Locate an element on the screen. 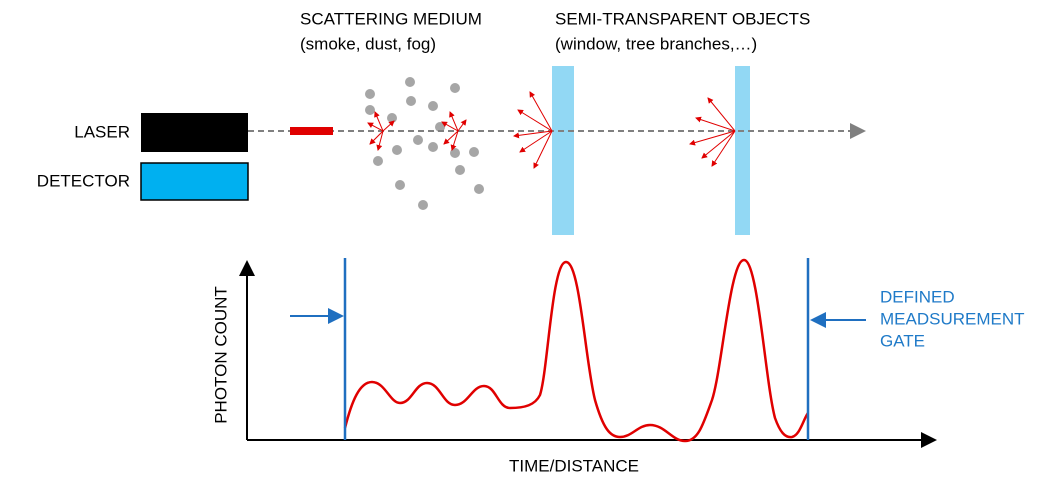 The image size is (1056, 479). gate-label: DEFINED is located at coordinates (917, 296).